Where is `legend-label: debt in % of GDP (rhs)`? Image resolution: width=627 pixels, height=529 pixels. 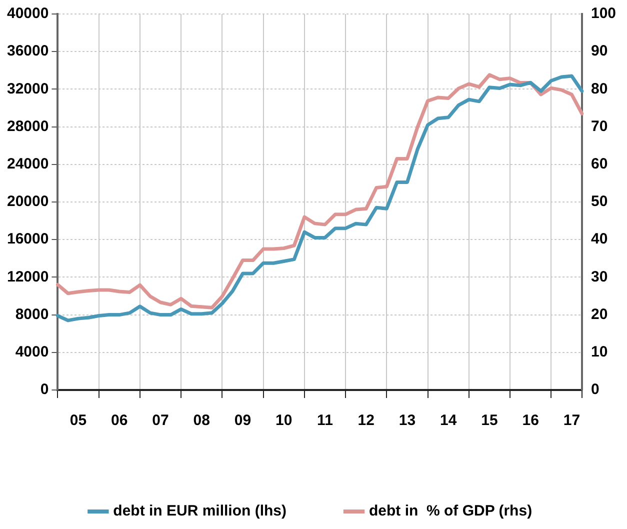
legend-label: debt in % of GDP (rhs) is located at coordinates (450, 511).